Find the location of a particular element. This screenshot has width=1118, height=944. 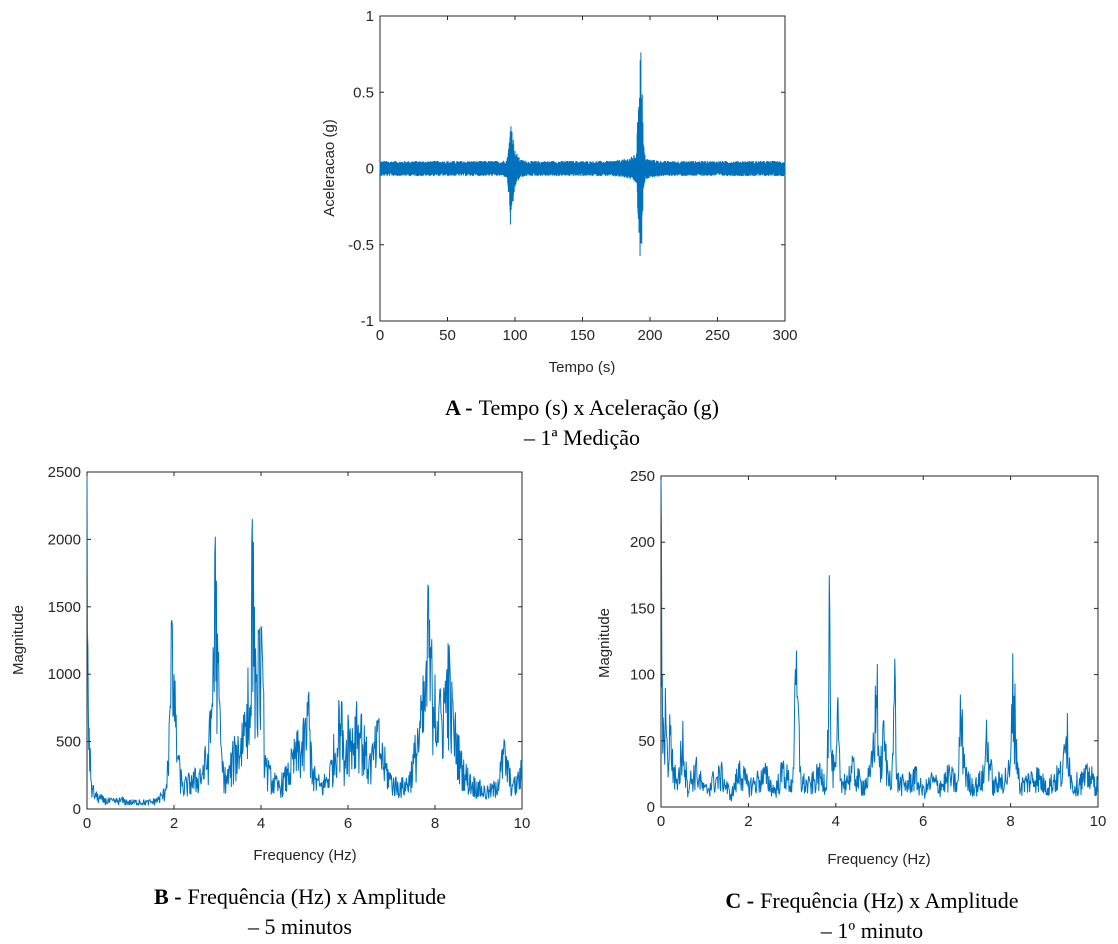

caption-c-line1: C - Frequência (Hz) x Amplitude is located at coordinates (871, 900).